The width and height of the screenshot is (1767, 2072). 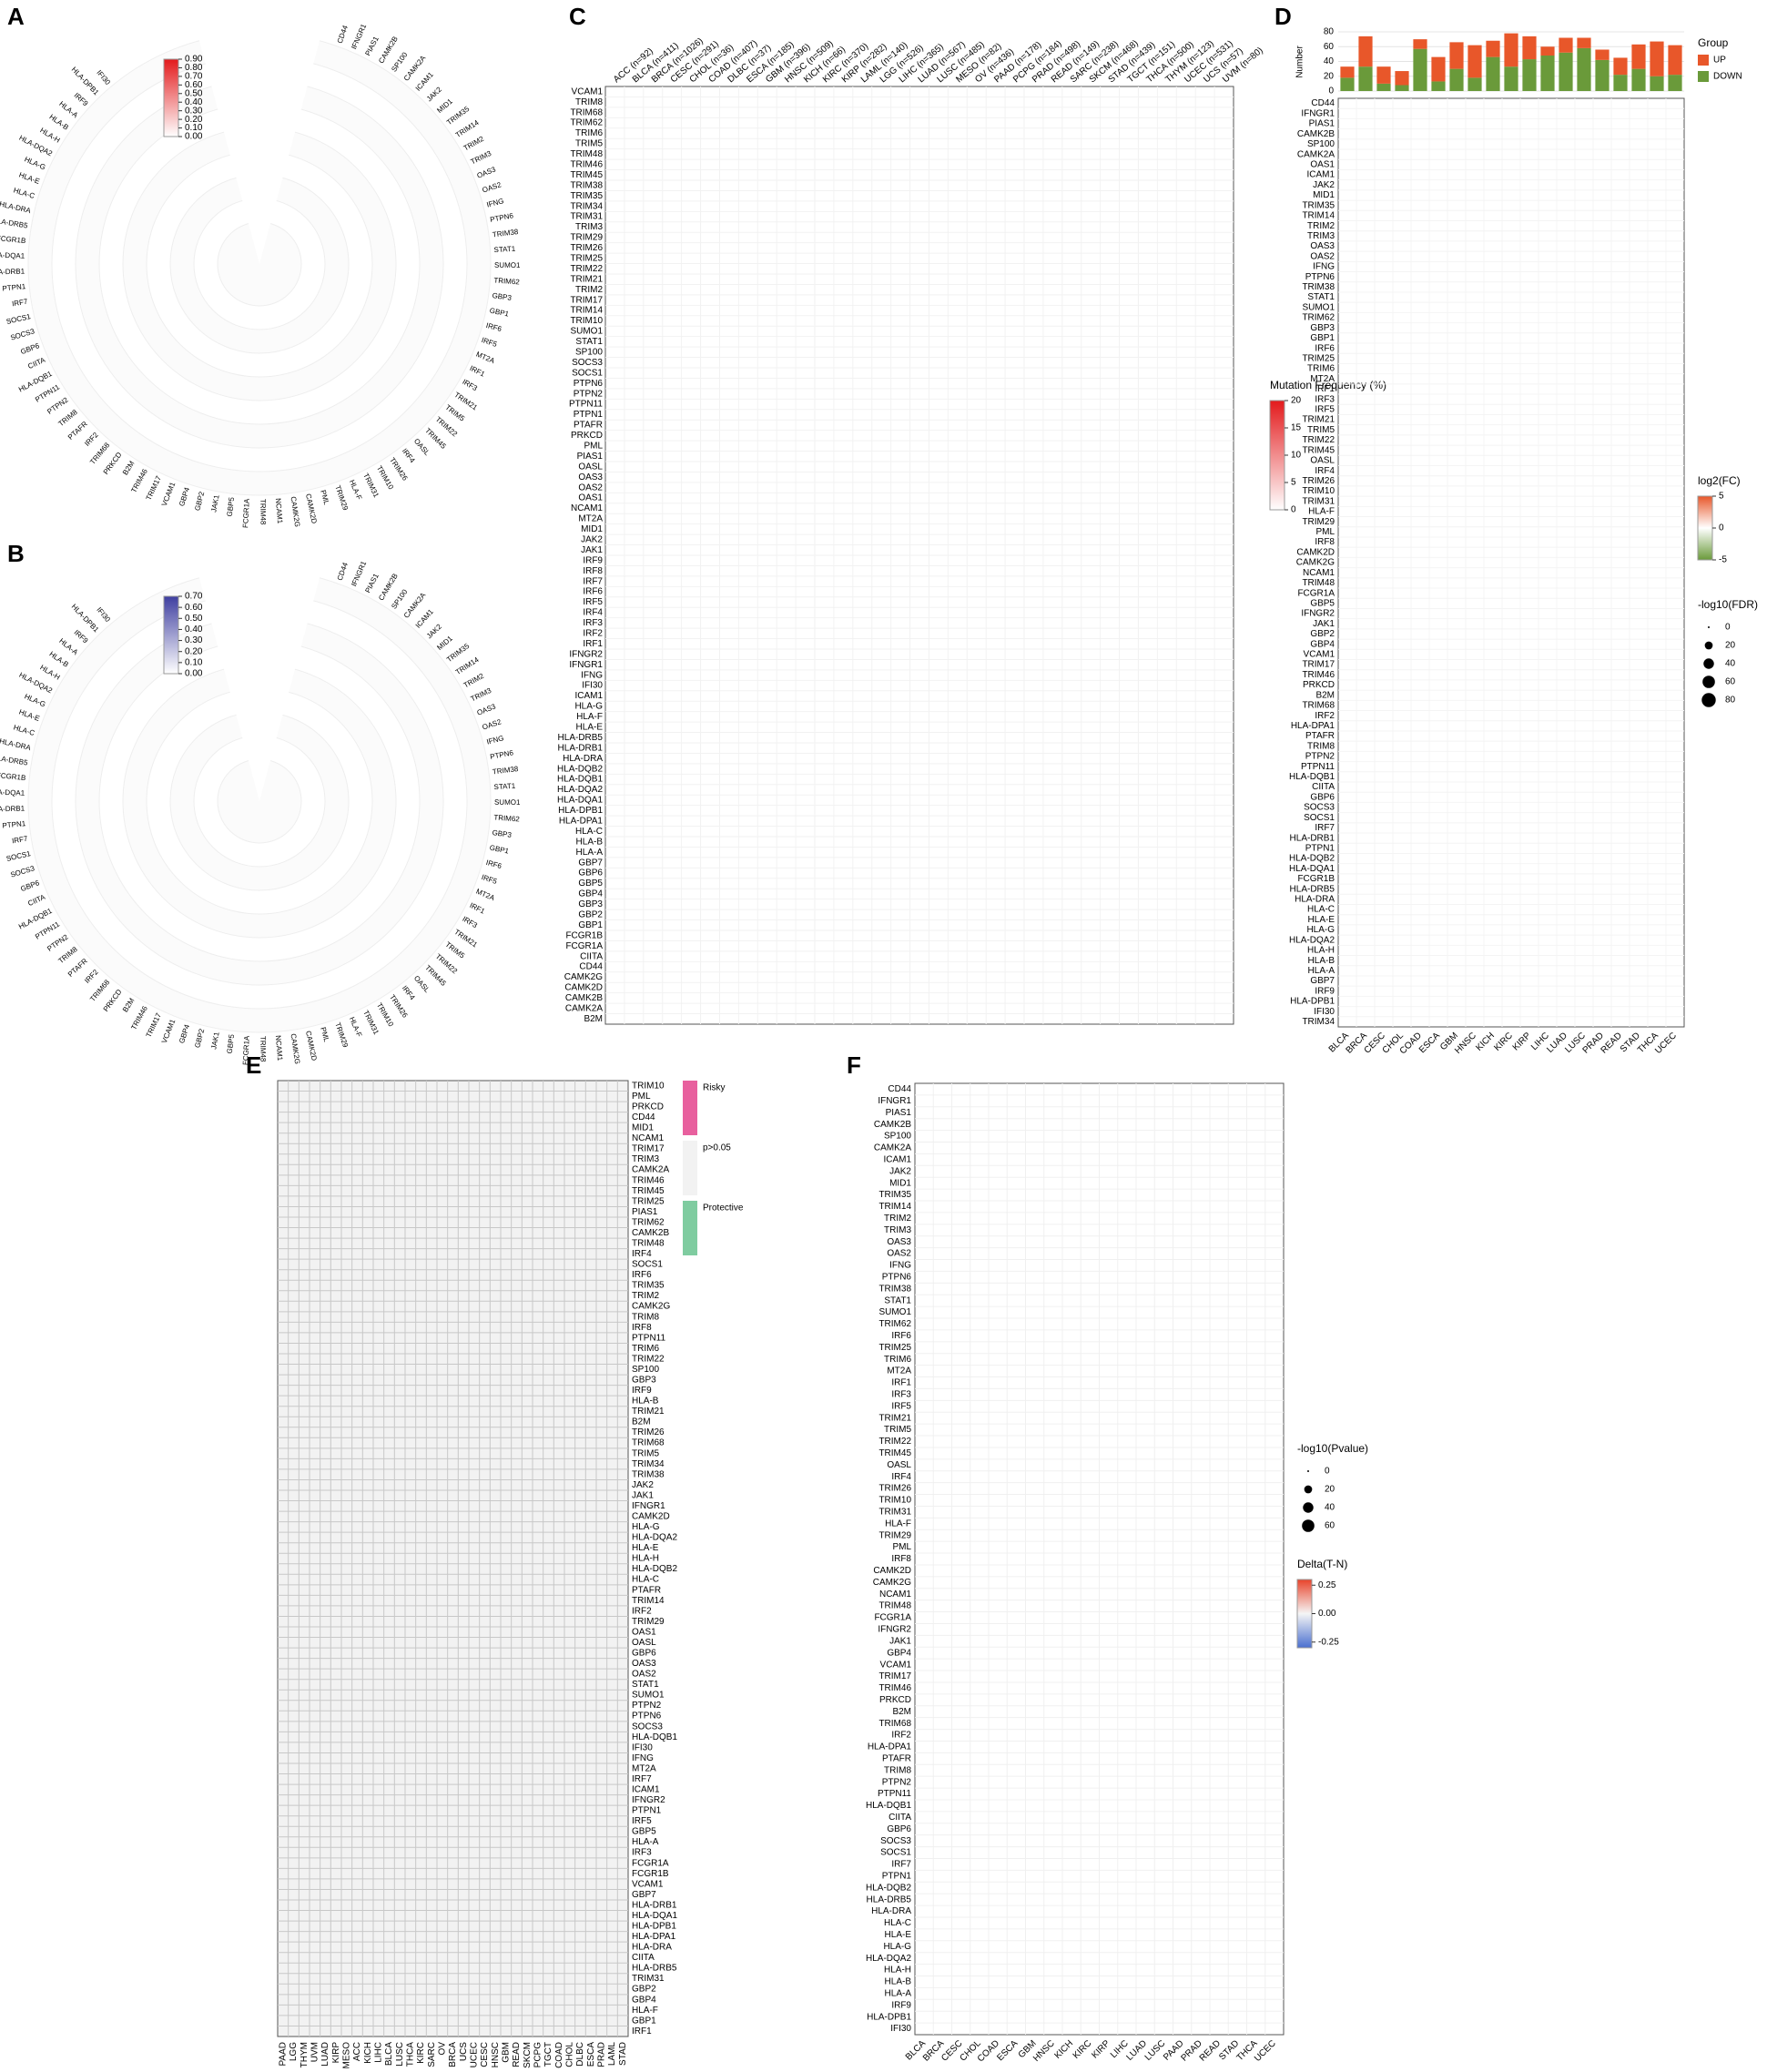 I want to click on gene-label: CAMK2G, so click(x=295, y=1049).